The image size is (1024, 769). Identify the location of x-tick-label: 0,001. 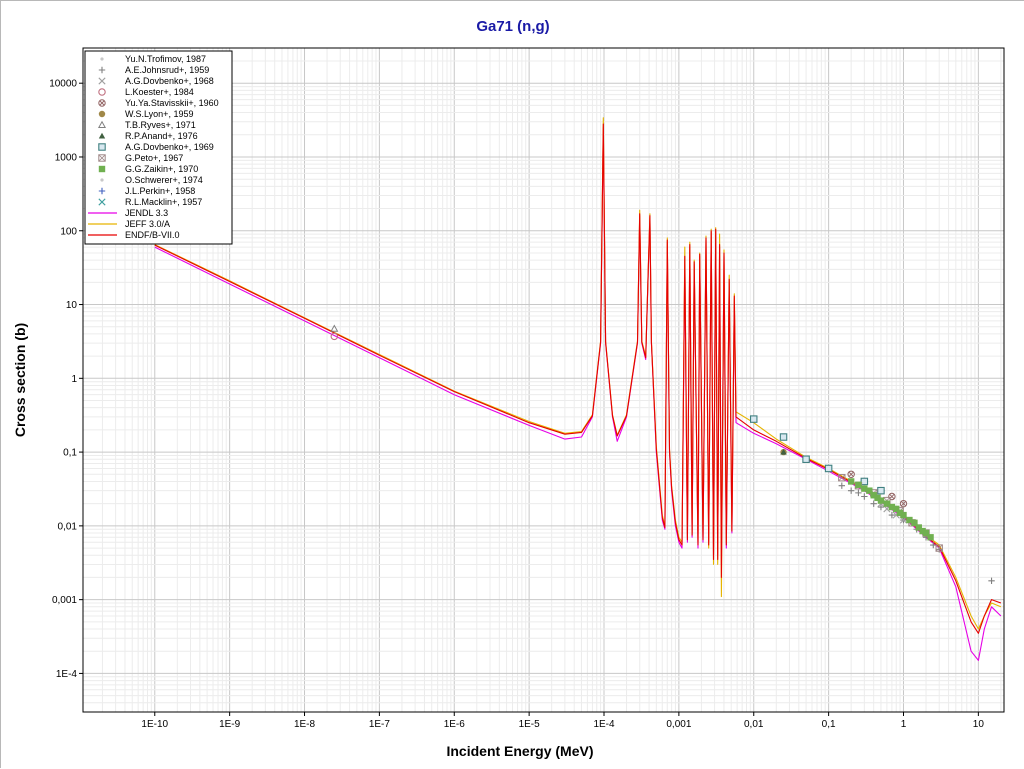
(678, 724).